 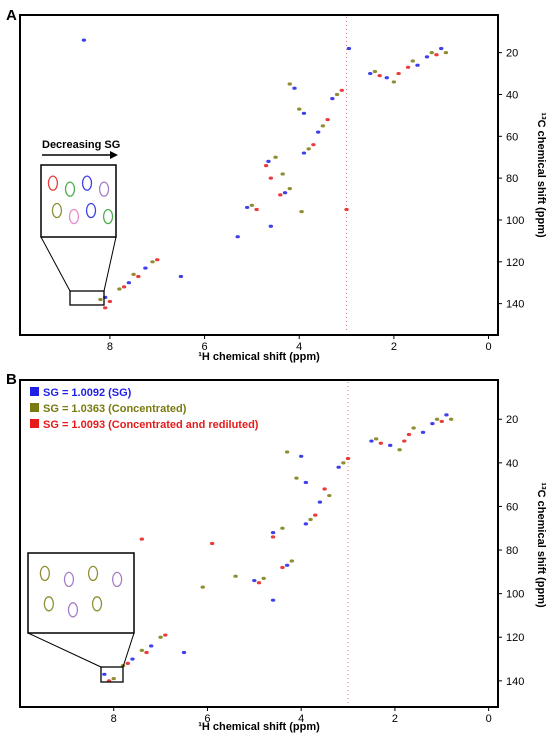 I want to click on panel-b-label: B, so click(x=11, y=379).